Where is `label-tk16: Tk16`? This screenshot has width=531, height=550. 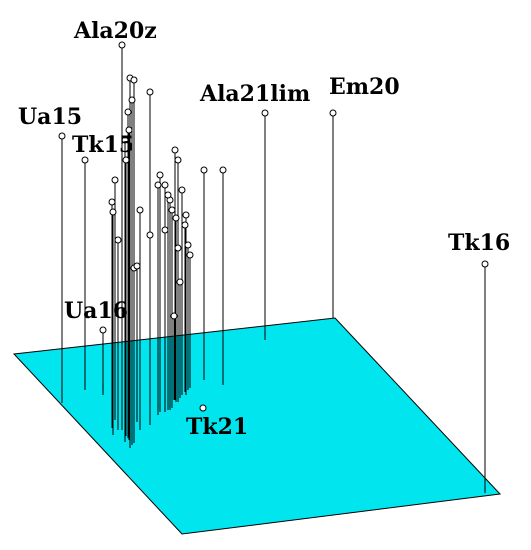 label-tk16: Tk16 is located at coordinates (479, 243).